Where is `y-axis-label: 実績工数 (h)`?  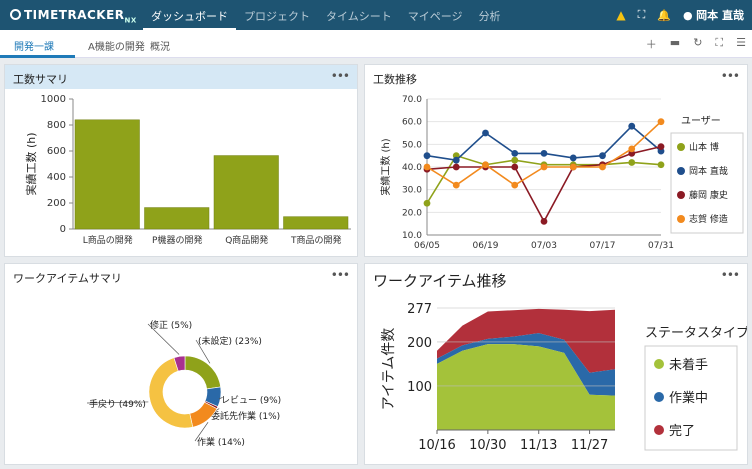 y-axis-label: 実績工数 (h) is located at coordinates (385, 166).